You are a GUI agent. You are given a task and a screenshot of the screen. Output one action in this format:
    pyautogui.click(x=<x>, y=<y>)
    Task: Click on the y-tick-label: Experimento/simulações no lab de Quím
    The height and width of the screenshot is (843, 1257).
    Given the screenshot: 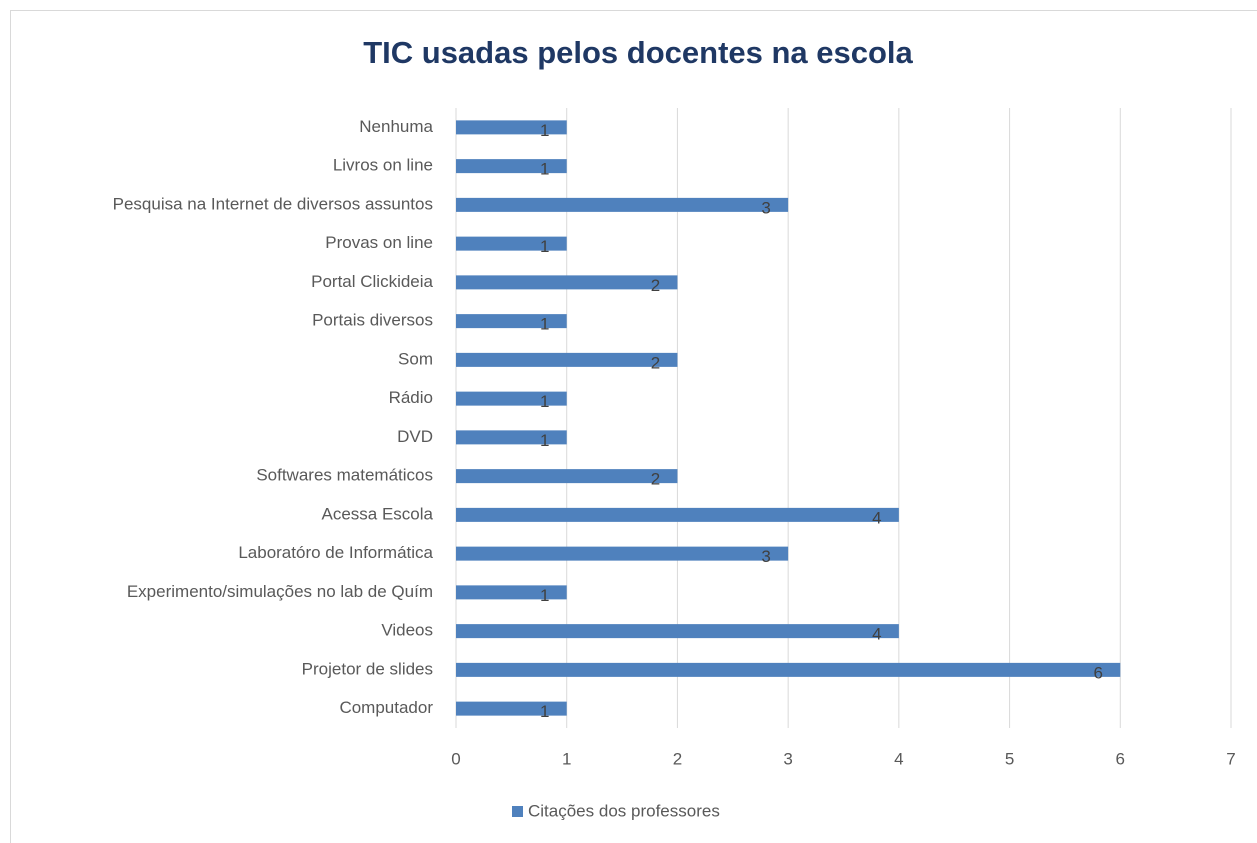 What is the action you would take?
    pyautogui.click(x=280, y=591)
    